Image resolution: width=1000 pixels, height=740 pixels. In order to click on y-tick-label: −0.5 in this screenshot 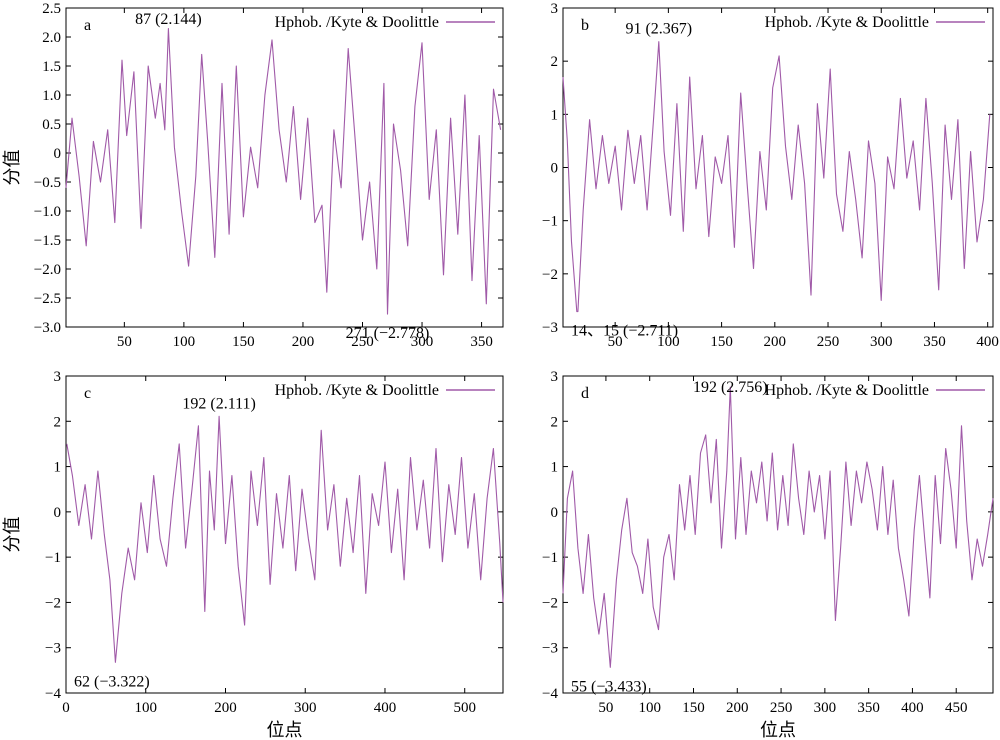, I will do `click(47, 183)`.